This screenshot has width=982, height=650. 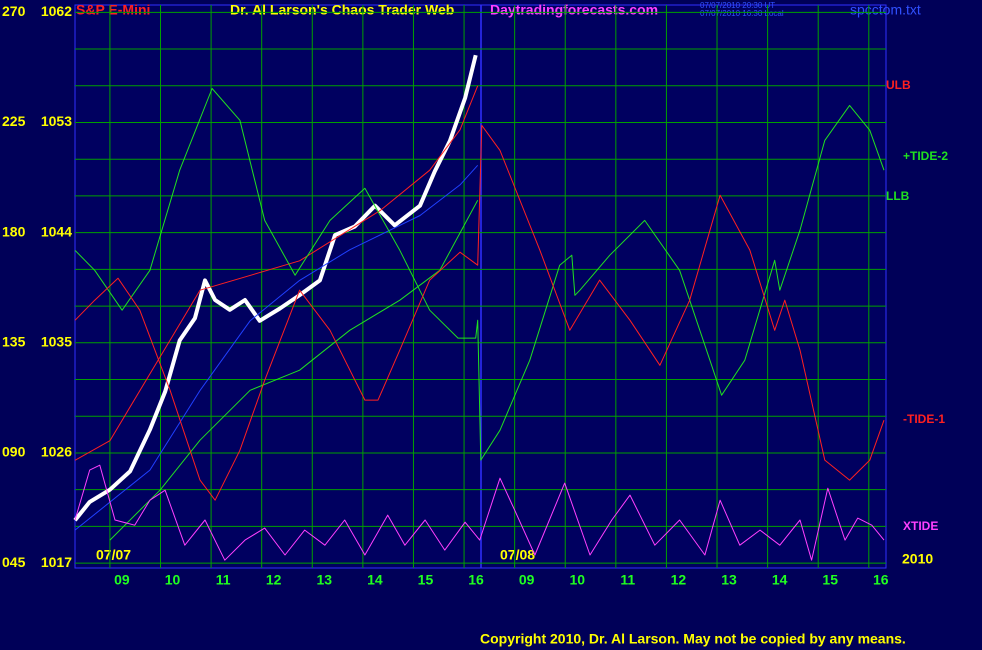 I want to click on y-tick-label: 1026, so click(x=56, y=452).